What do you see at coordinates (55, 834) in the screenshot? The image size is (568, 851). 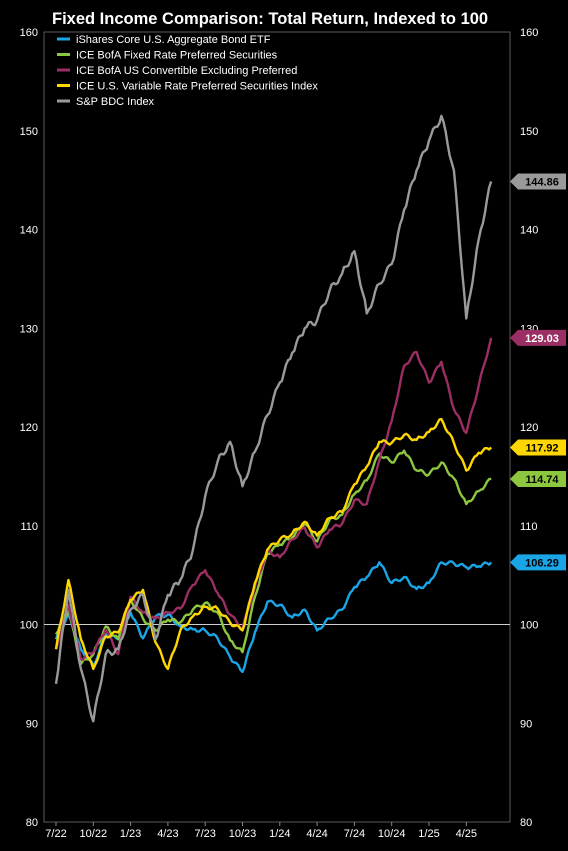 I see `x-tick-label: 7/22` at bounding box center [55, 834].